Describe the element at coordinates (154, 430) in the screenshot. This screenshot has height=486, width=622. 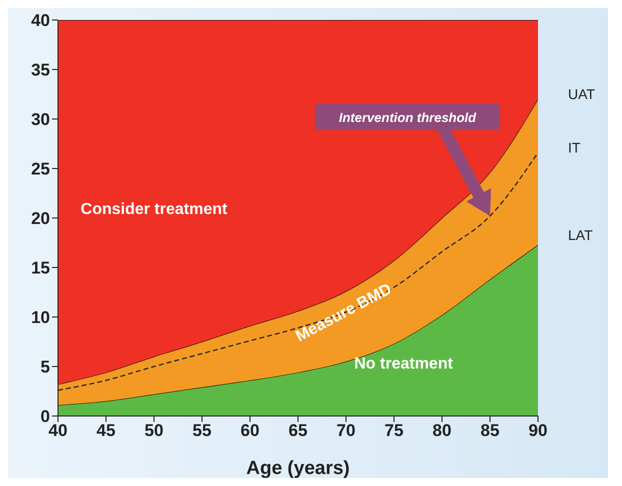
I see `x-tick-label: 50` at that location.